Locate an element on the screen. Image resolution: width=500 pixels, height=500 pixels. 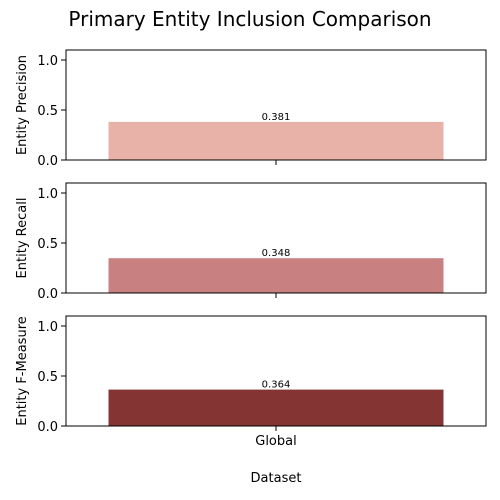
y-tick-label-3: 0.0 is located at coordinates (47, 427).